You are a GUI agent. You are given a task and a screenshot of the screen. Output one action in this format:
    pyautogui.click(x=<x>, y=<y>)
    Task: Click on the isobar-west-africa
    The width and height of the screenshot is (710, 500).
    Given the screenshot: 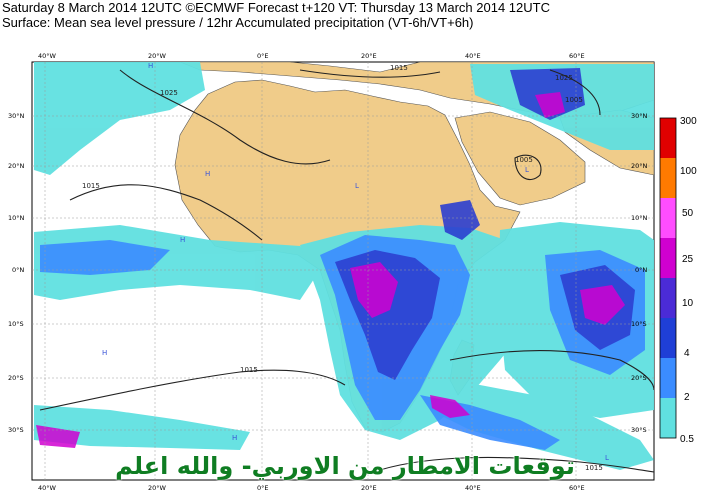 What is the action you would take?
    pyautogui.click(x=166, y=212)
    